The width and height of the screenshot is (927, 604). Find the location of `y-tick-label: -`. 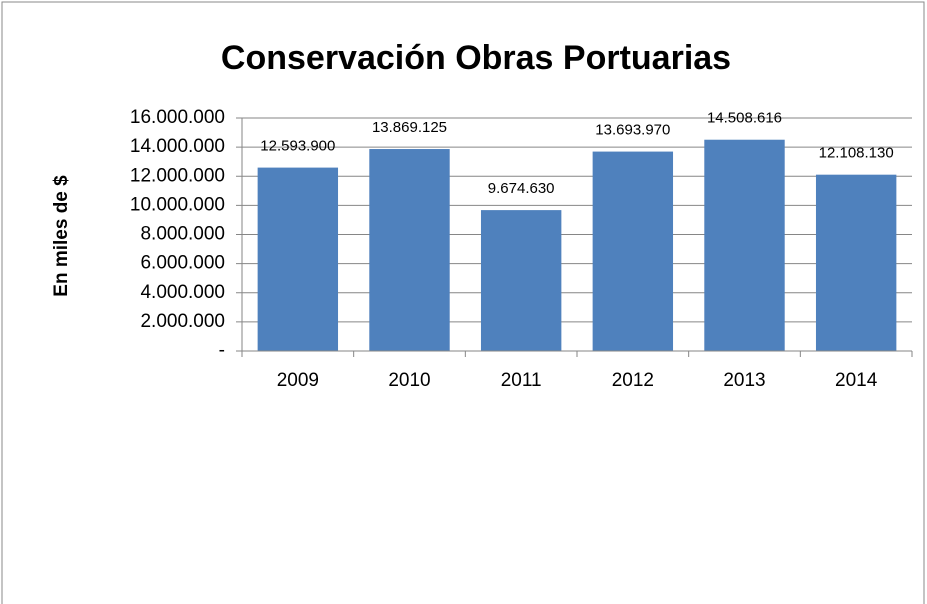

y-tick-label: - is located at coordinates (222, 350).